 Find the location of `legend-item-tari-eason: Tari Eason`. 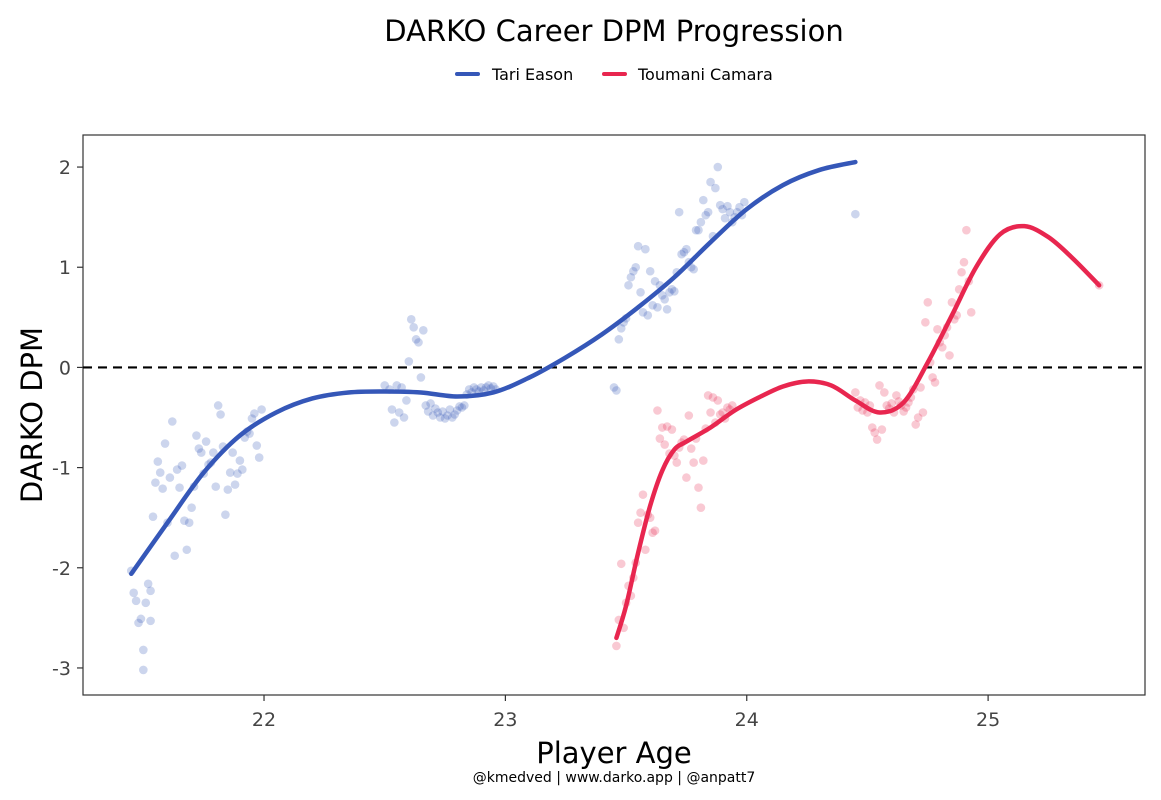

legend-item-tari-eason: Tari Eason is located at coordinates (514, 74).